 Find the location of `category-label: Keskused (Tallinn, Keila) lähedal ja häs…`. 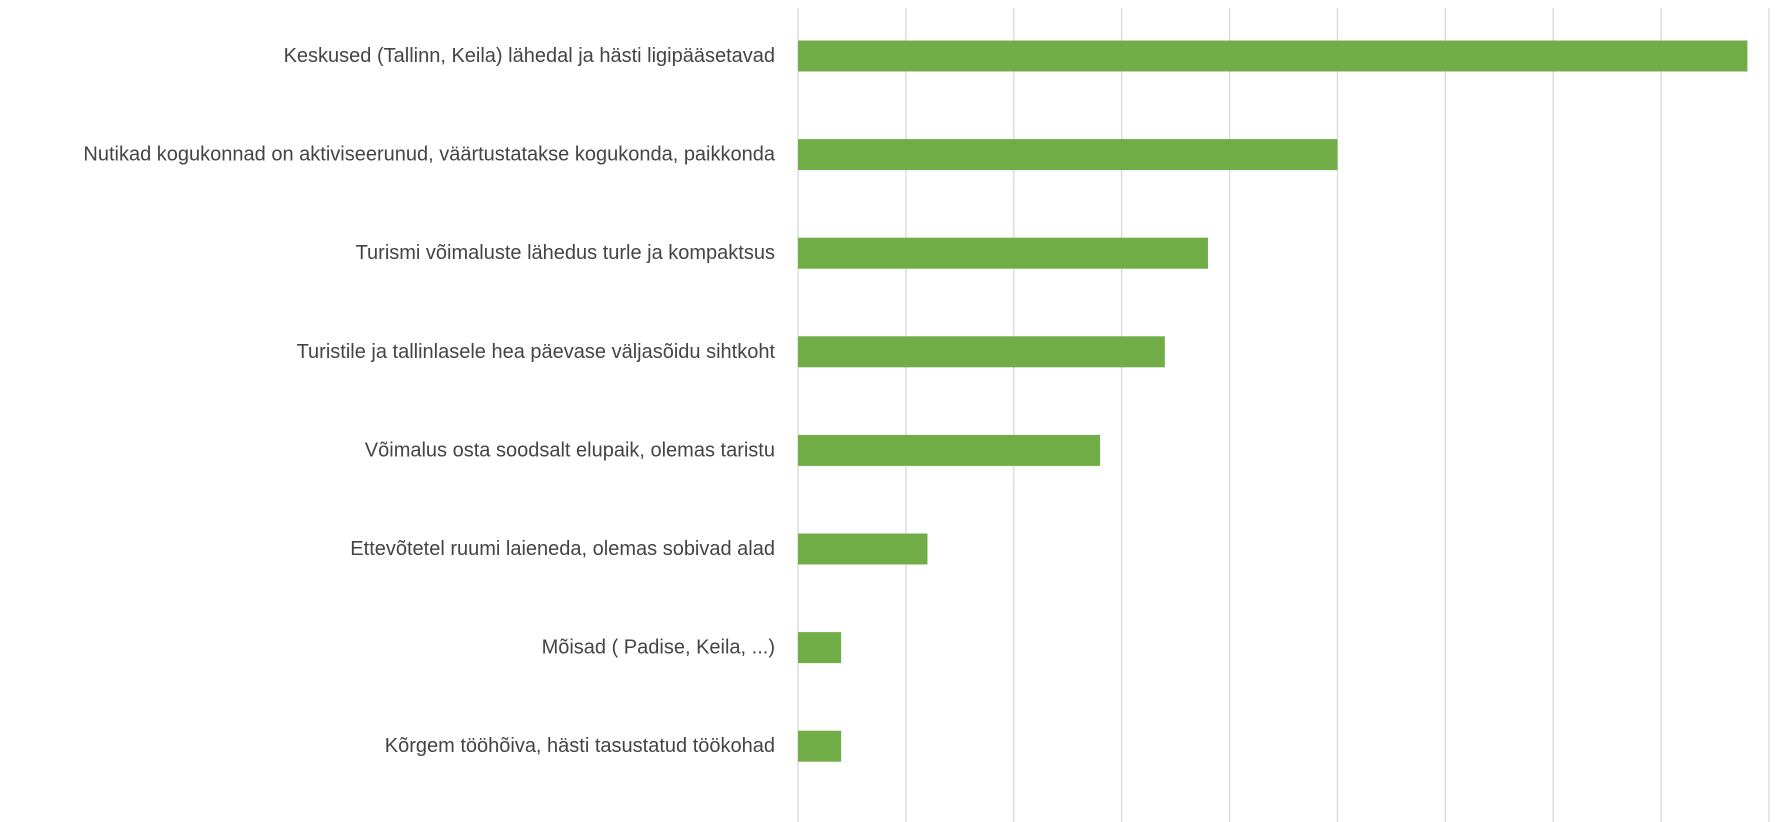

category-label: Keskused (Tallinn, Keila) lähedal ja häs… is located at coordinates (529, 56).